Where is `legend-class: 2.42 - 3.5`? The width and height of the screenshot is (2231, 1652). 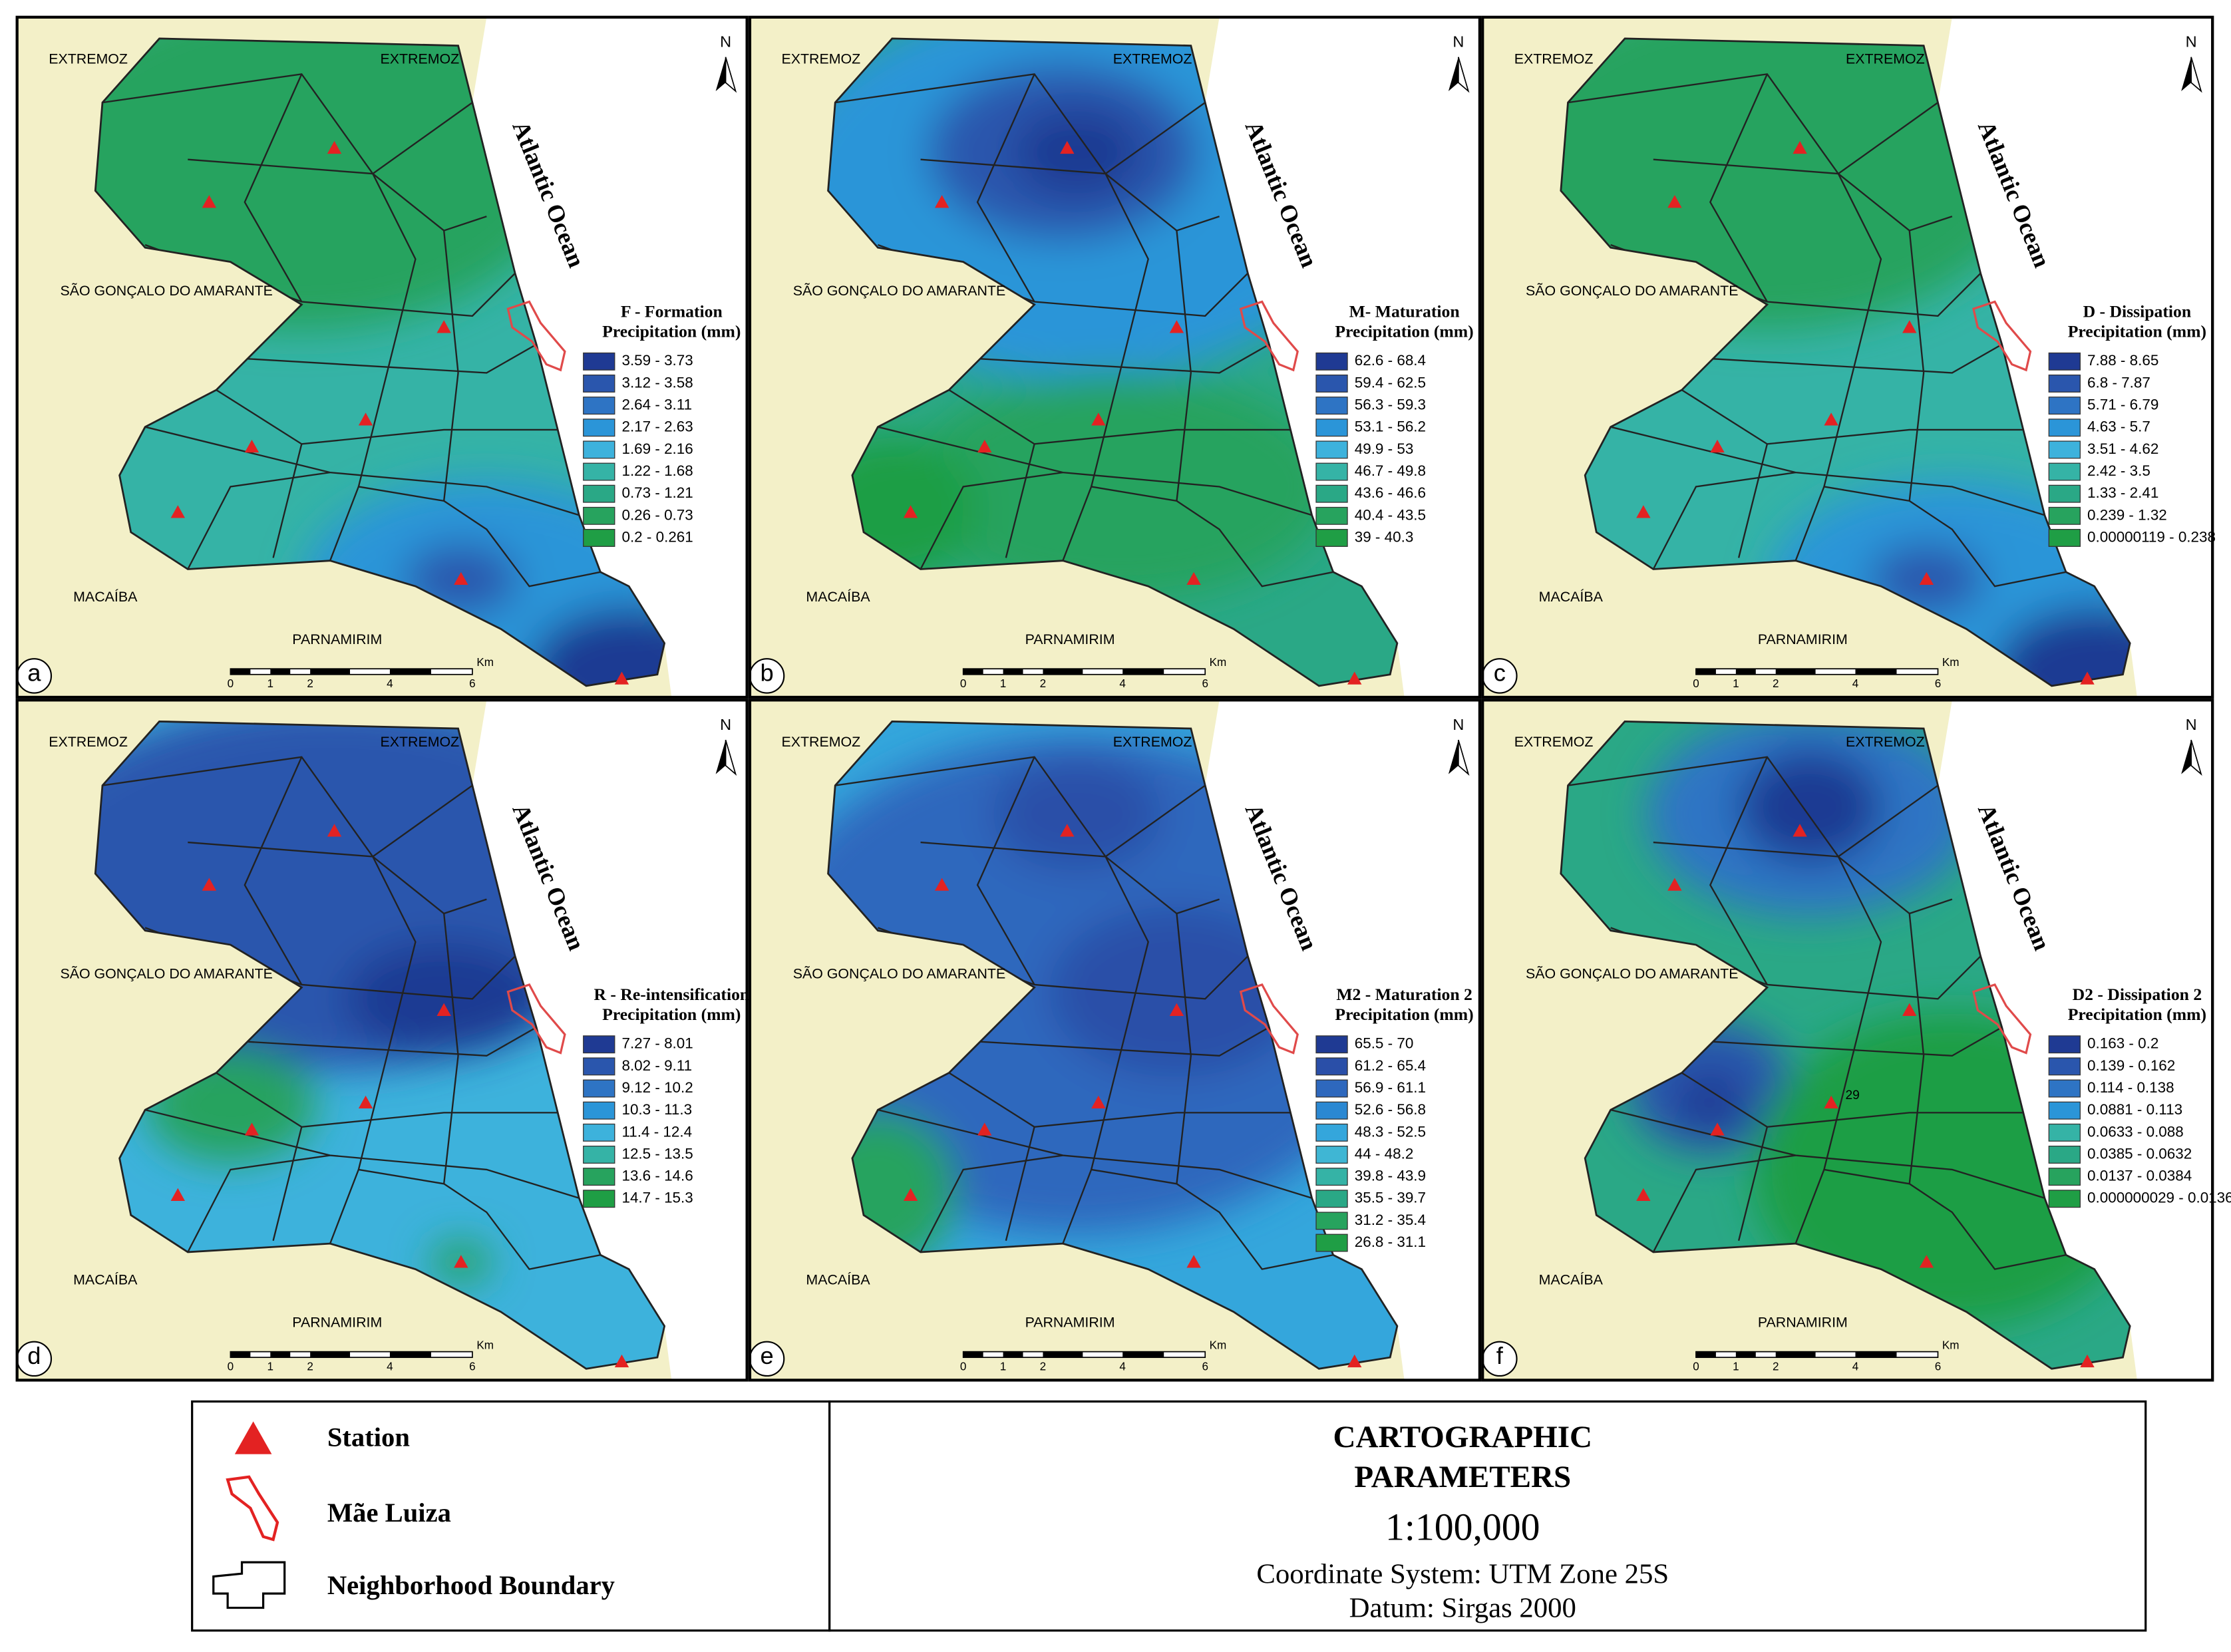
legend-class: 2.42 - 3.5 is located at coordinates (2118, 470).